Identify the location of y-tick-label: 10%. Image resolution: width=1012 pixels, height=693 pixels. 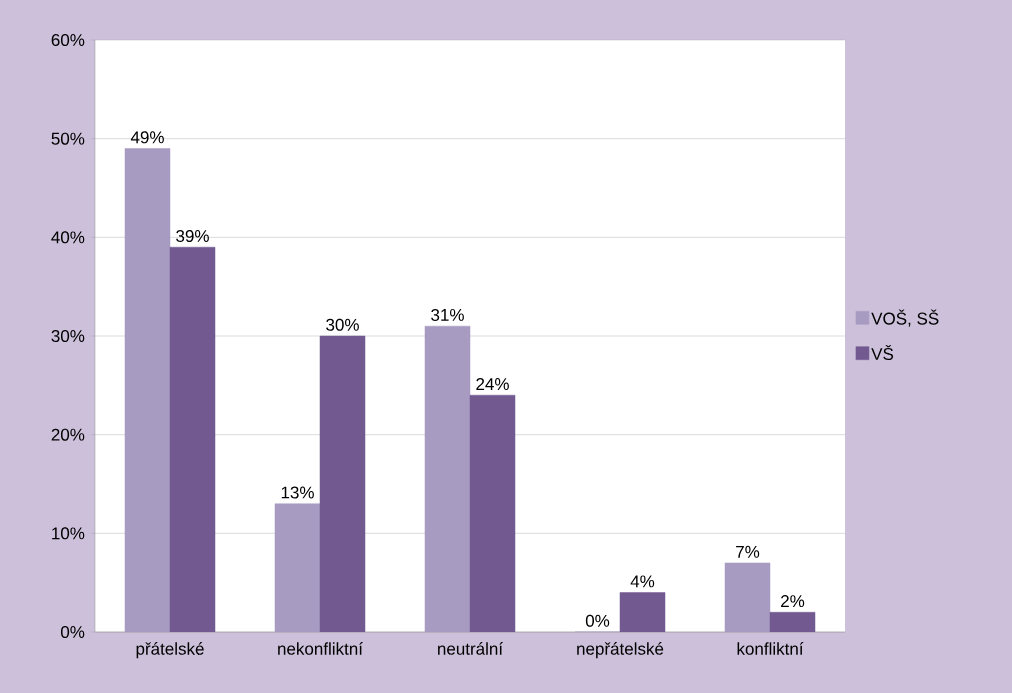
(68, 533).